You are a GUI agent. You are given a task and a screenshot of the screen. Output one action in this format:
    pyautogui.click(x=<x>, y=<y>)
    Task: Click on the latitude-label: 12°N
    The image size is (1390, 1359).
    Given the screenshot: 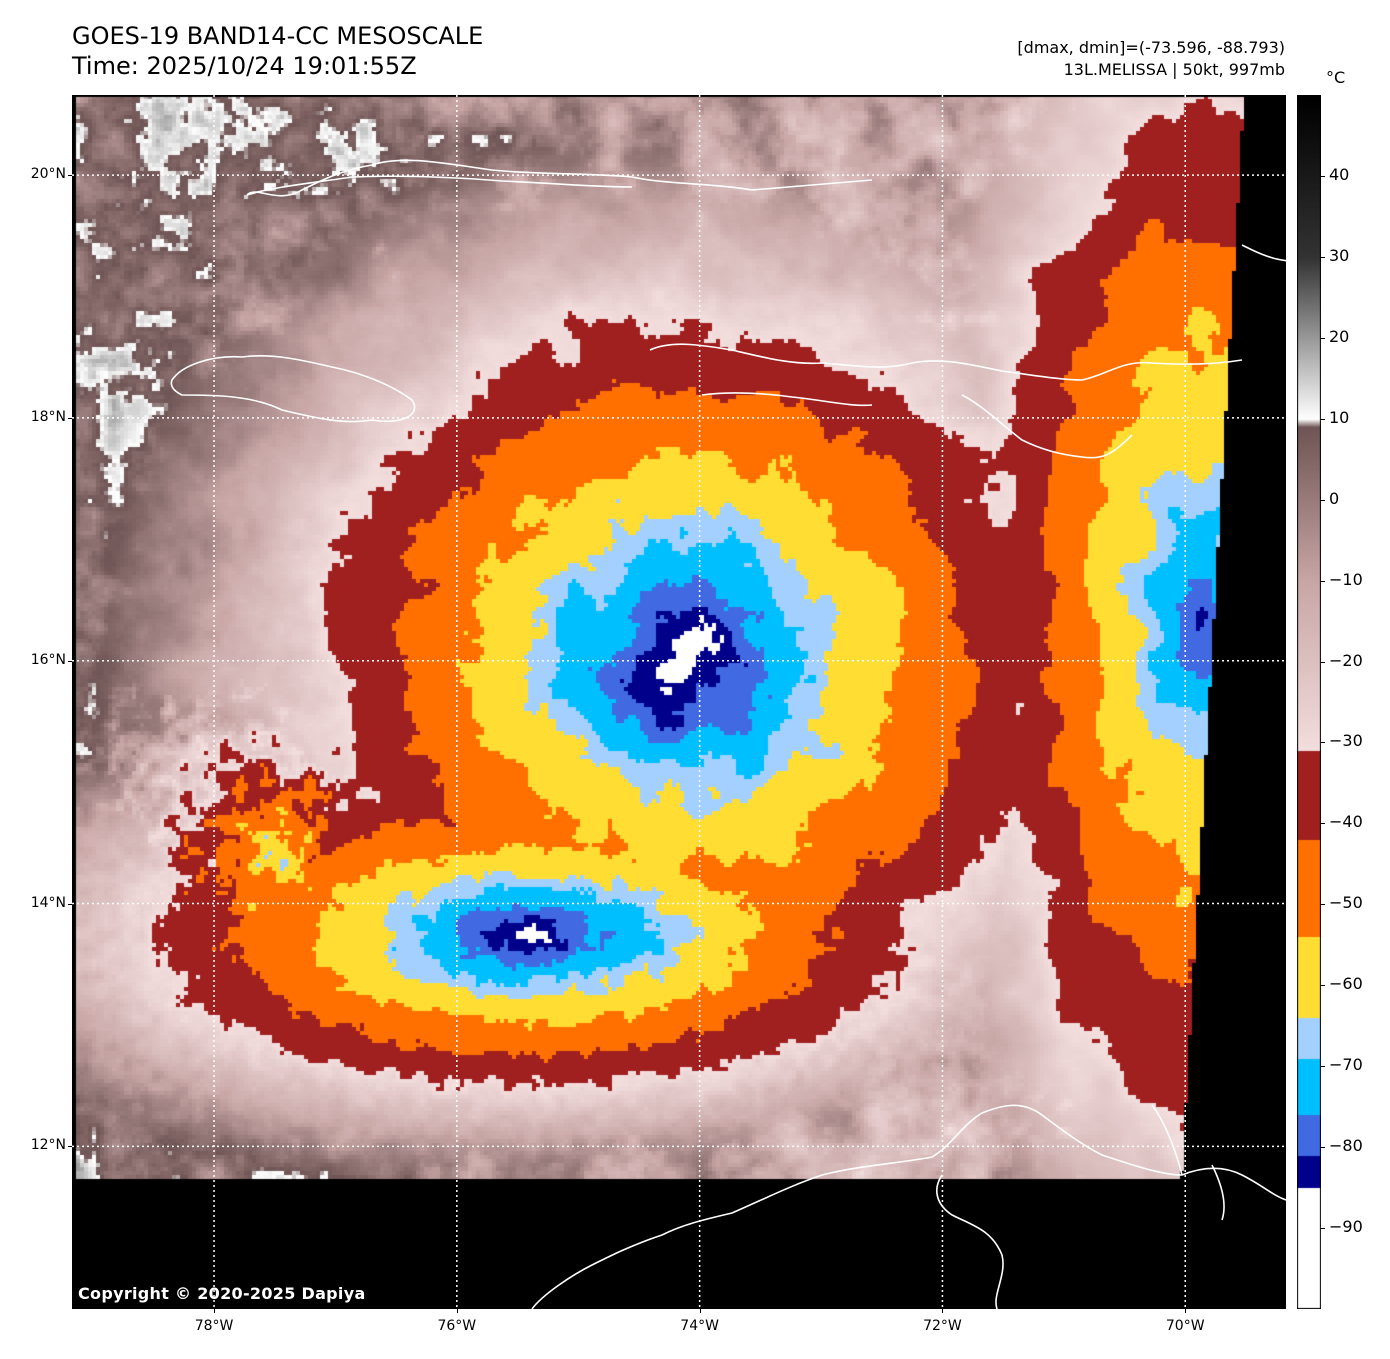 What is the action you would take?
    pyautogui.click(x=48, y=1145)
    